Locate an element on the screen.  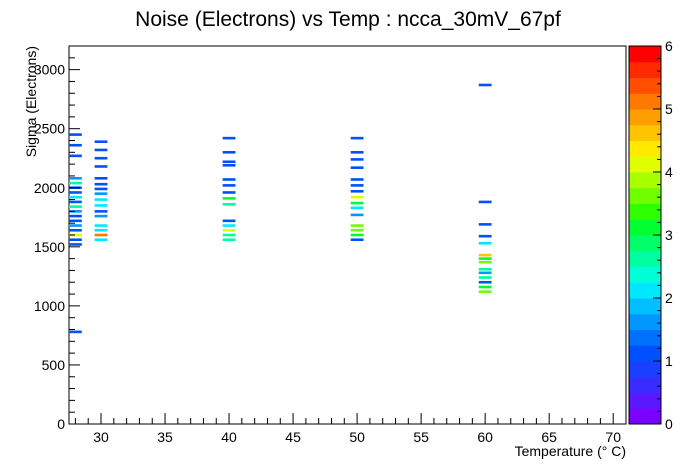
color-palette: 0 1 2 3 4 5 6 is located at coordinates (650, 235).